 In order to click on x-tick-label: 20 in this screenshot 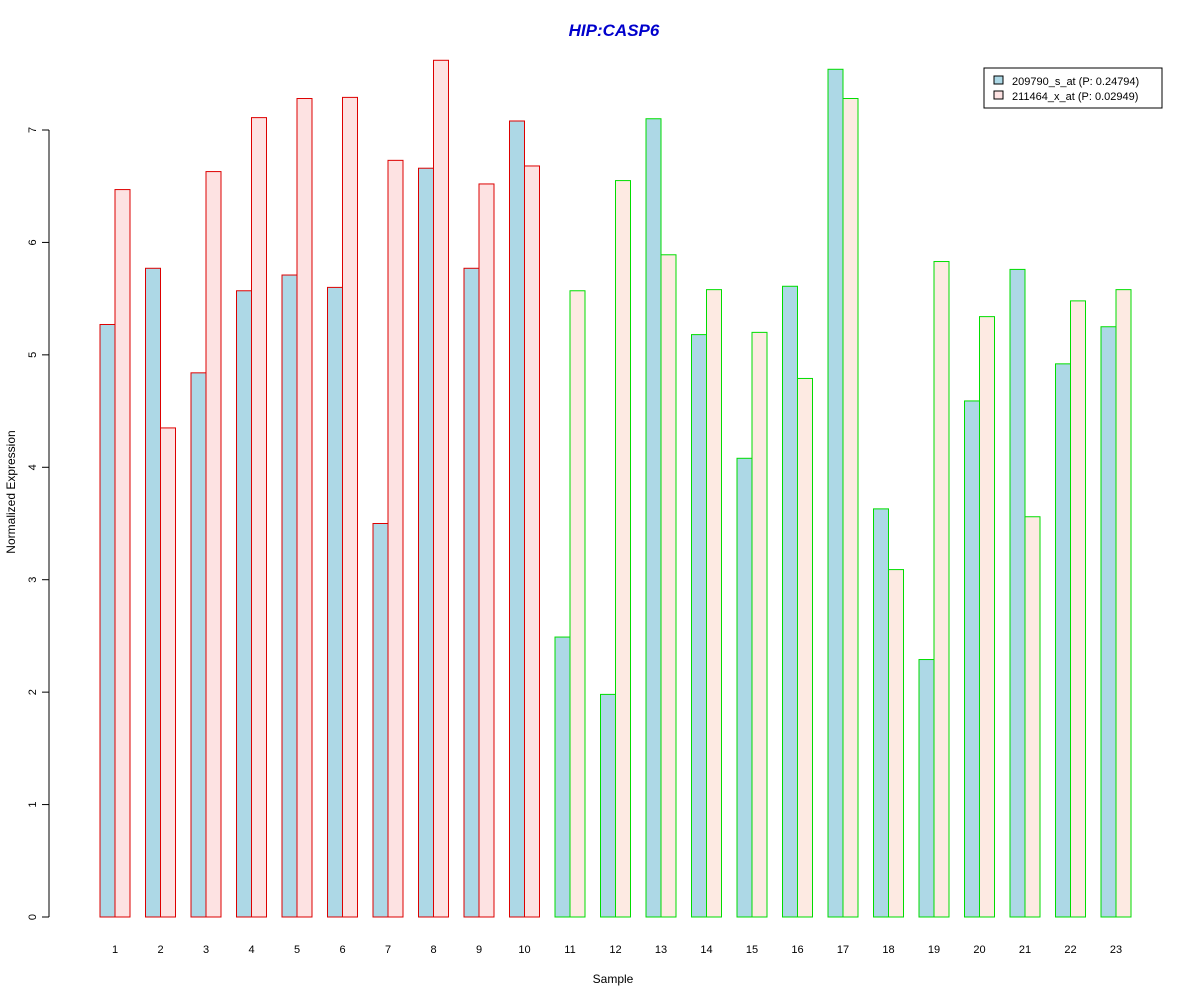, I will do `click(979, 950)`.